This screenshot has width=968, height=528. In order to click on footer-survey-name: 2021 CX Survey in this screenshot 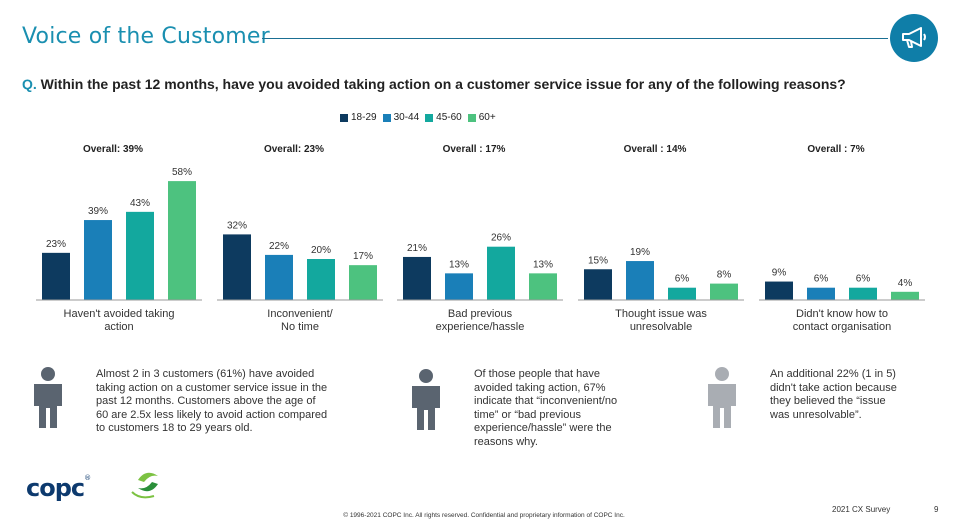, I will do `click(861, 509)`.